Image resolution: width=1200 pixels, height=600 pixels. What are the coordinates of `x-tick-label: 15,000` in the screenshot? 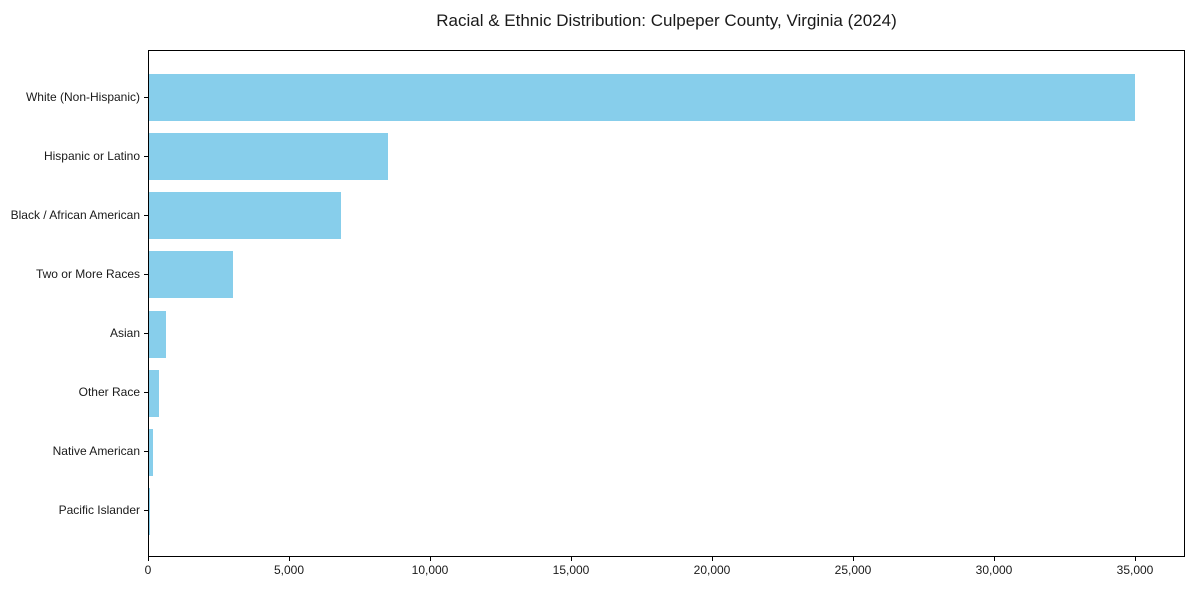 It's located at (571, 570).